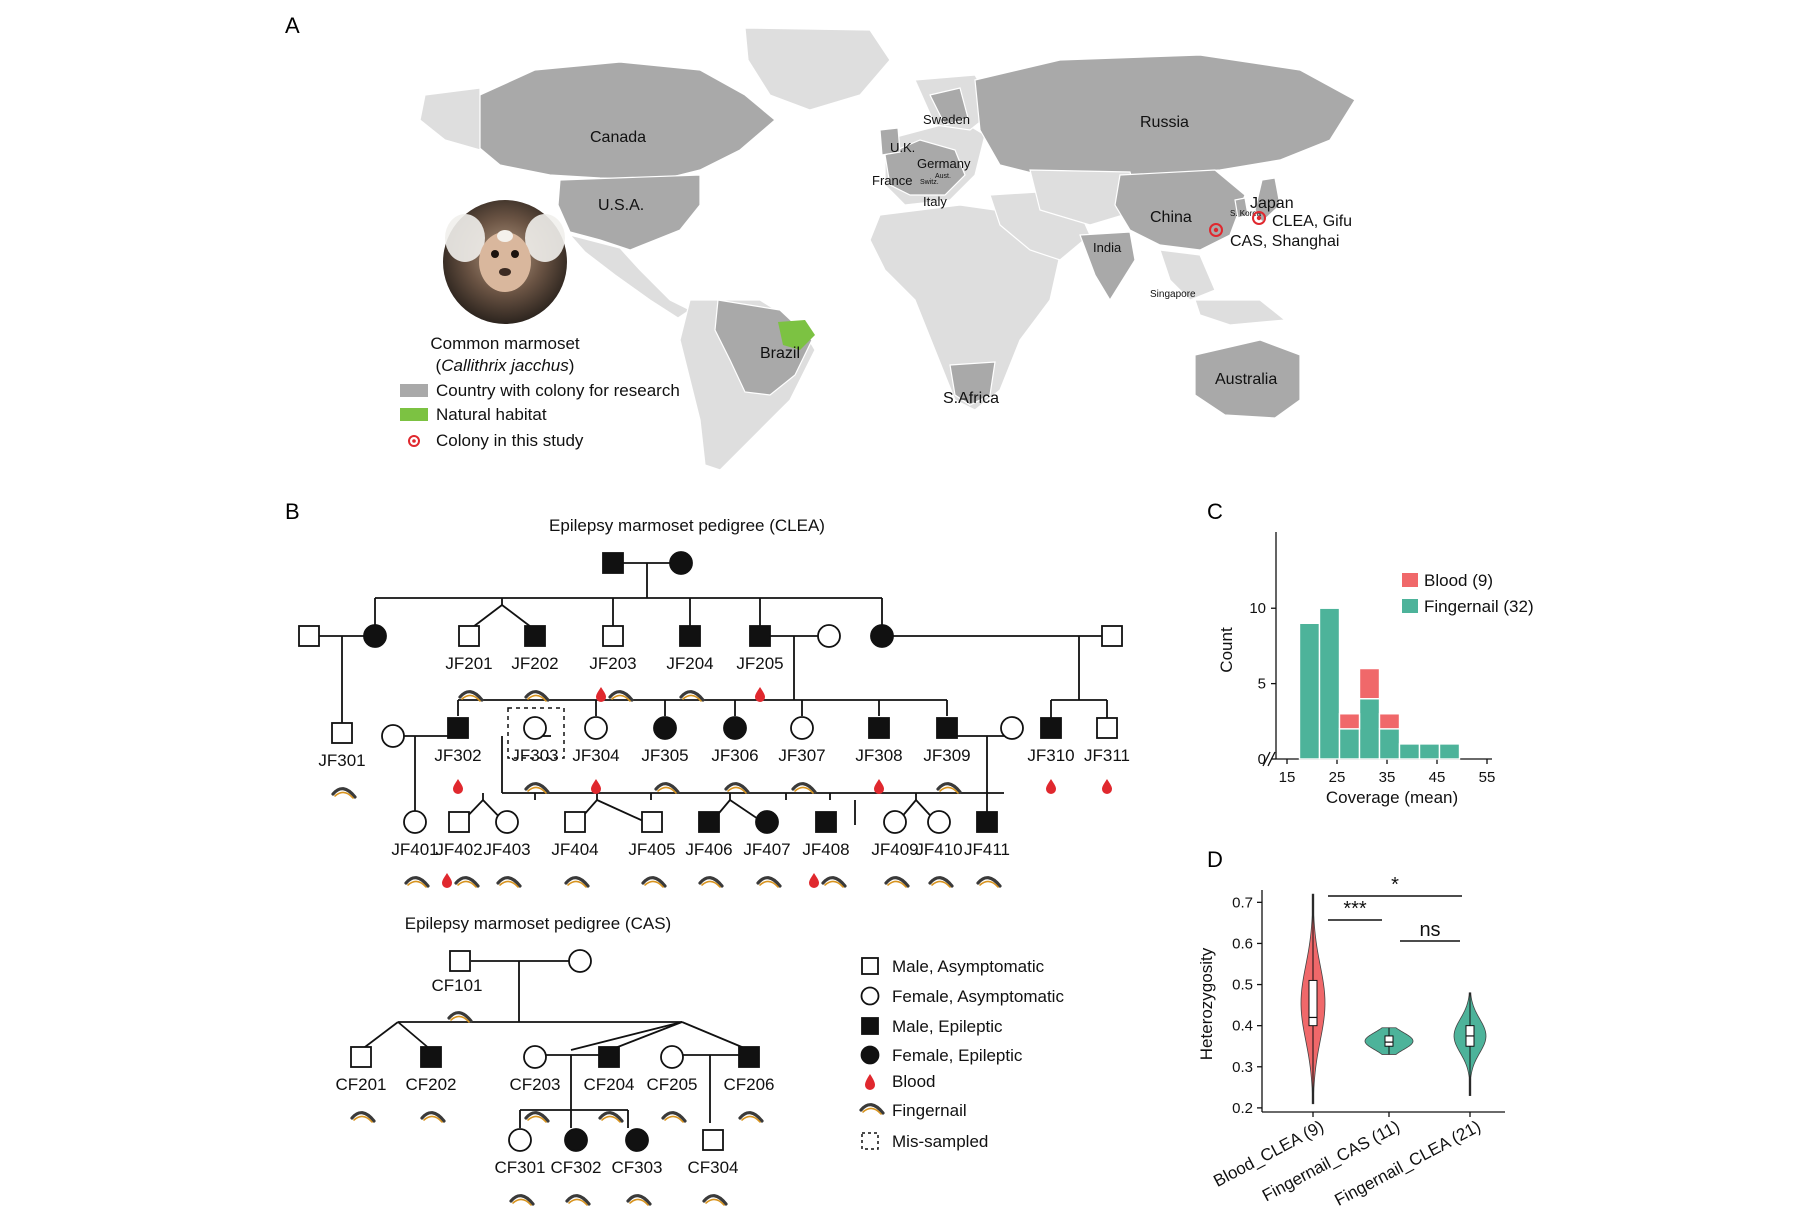 The width and height of the screenshot is (1815, 1210). Describe the element at coordinates (939, 822) in the screenshot. I see `individual-JF410-female` at that location.